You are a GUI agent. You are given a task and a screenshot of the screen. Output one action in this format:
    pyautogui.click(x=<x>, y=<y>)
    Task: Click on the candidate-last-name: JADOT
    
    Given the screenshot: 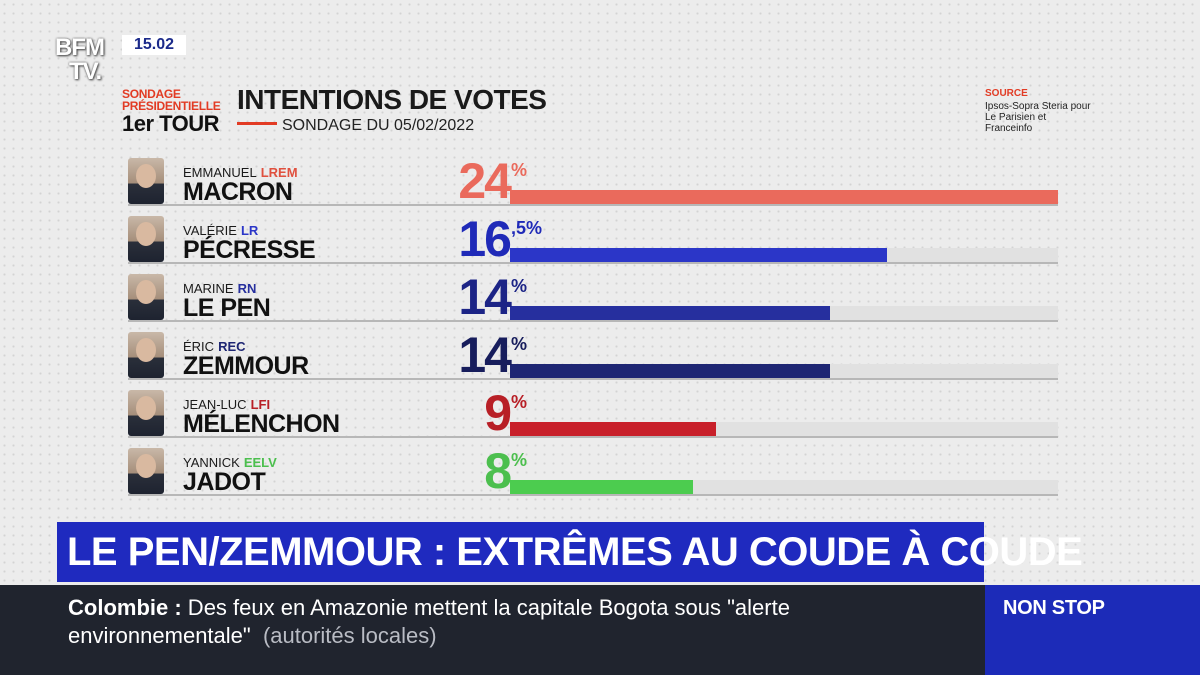 What is the action you would take?
    pyautogui.click(x=224, y=482)
    